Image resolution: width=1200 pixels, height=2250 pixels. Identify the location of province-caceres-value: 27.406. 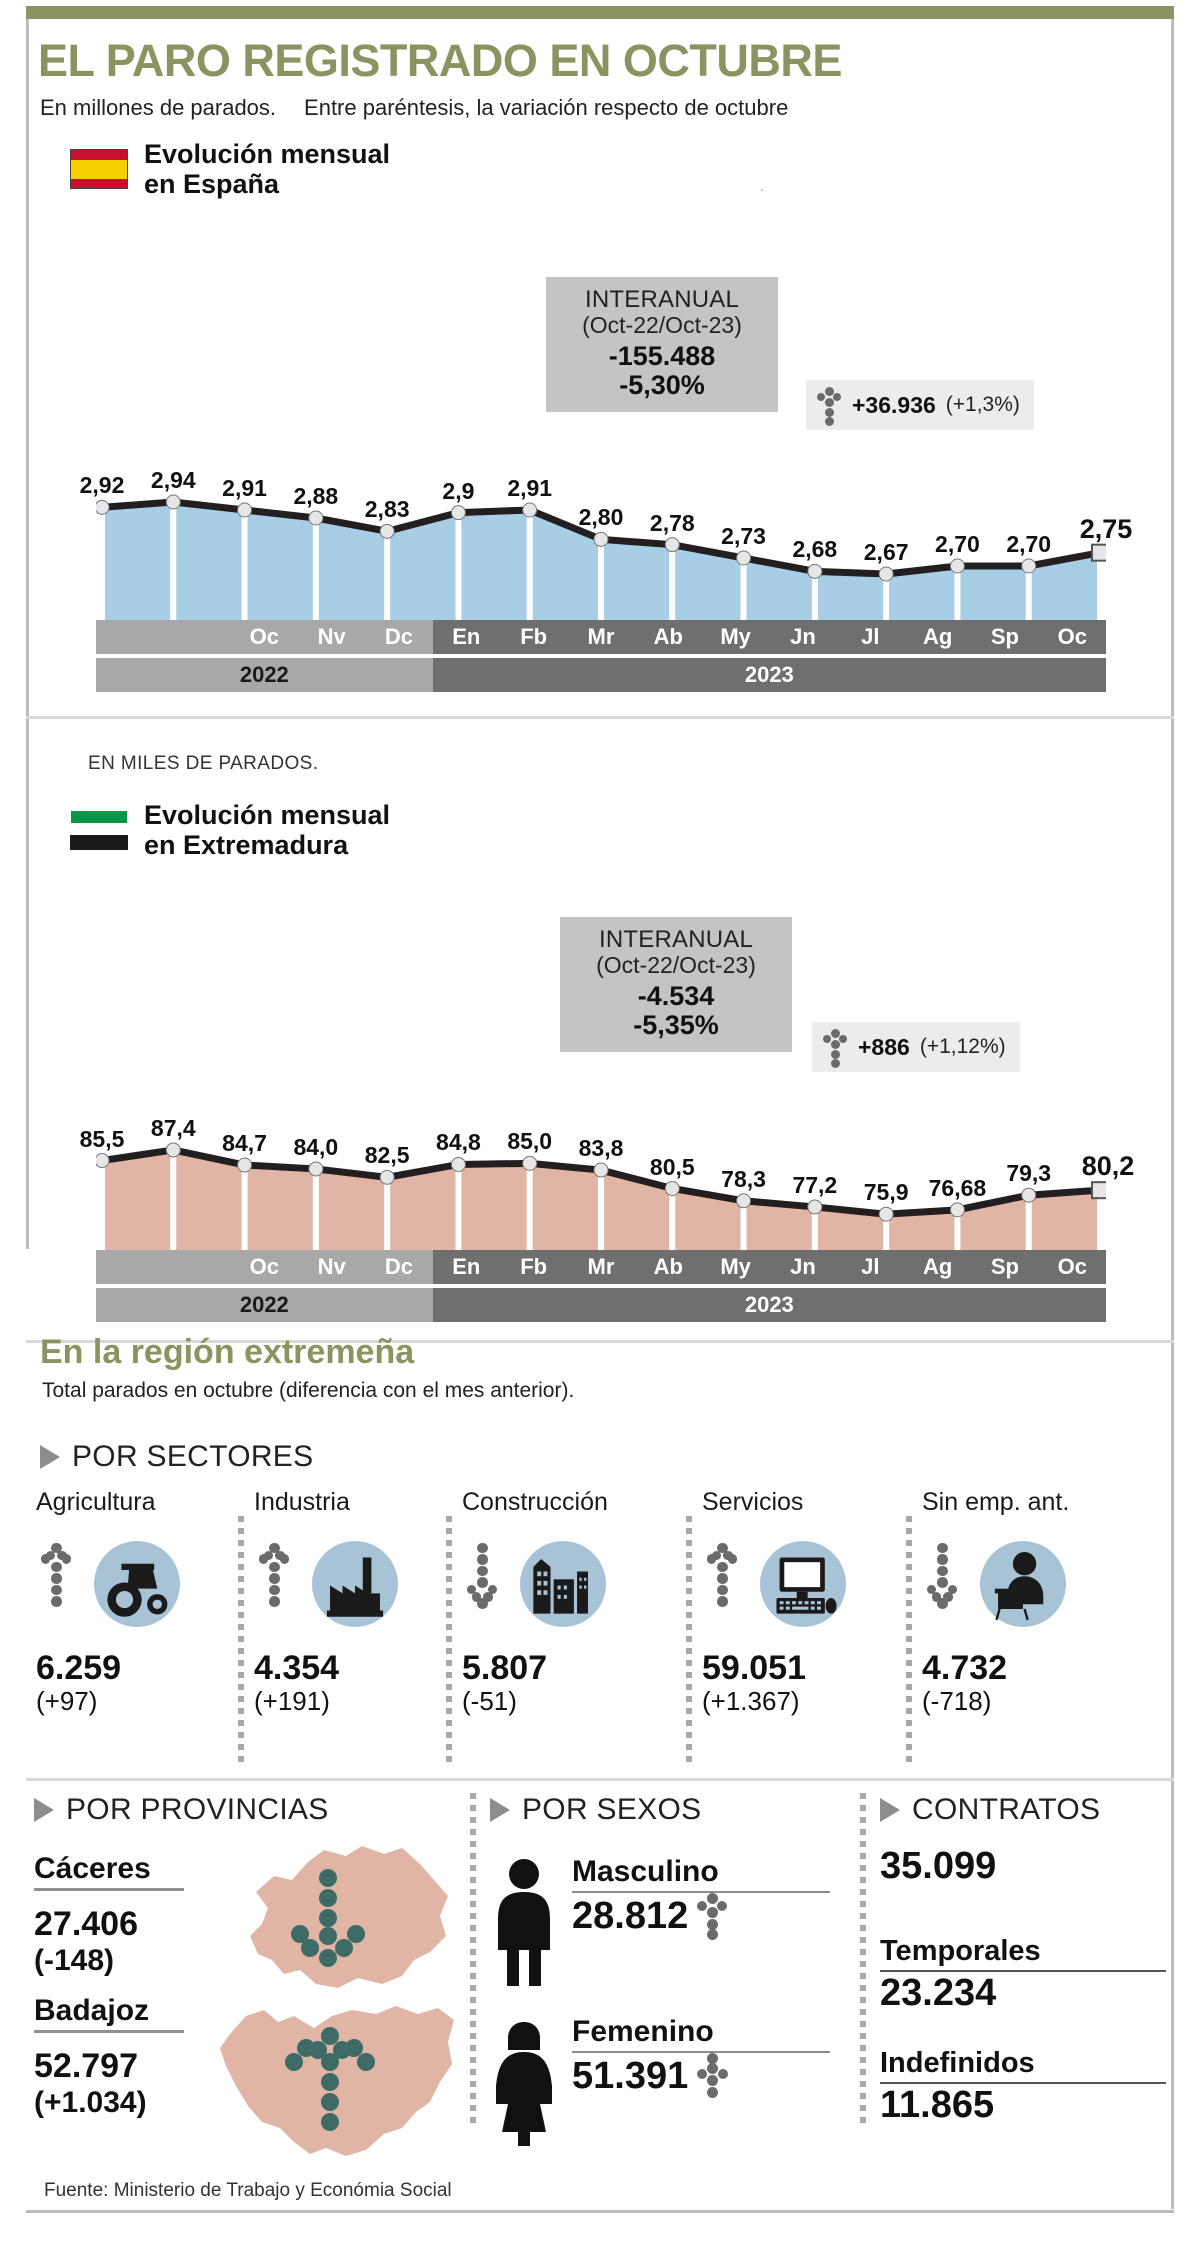
(86, 1924).